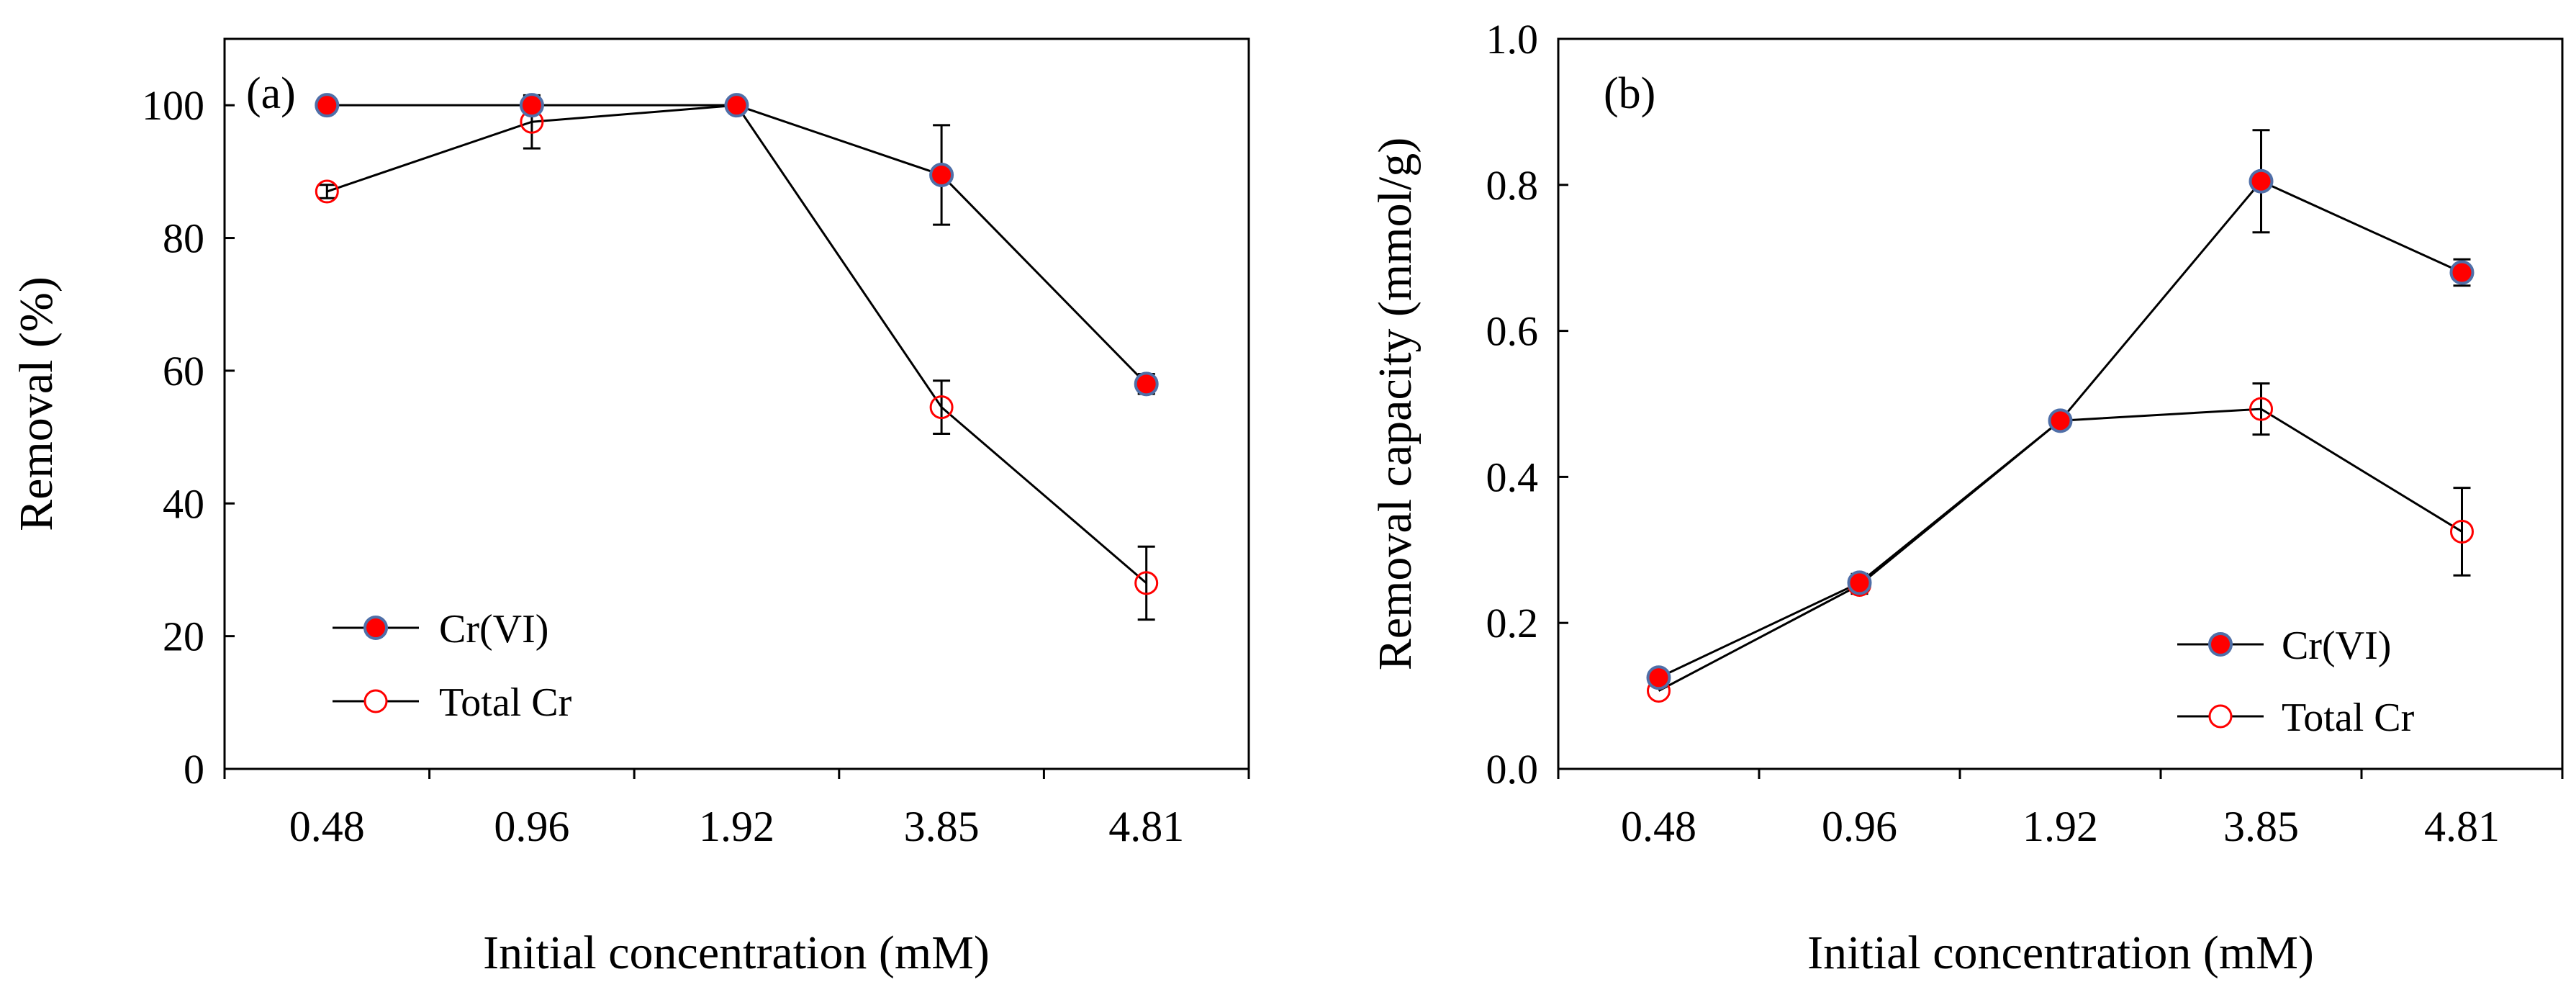  Describe the element at coordinates (2060, 953) in the screenshot. I see `panel-b-xlabel: Initial concentration (mM)` at that location.